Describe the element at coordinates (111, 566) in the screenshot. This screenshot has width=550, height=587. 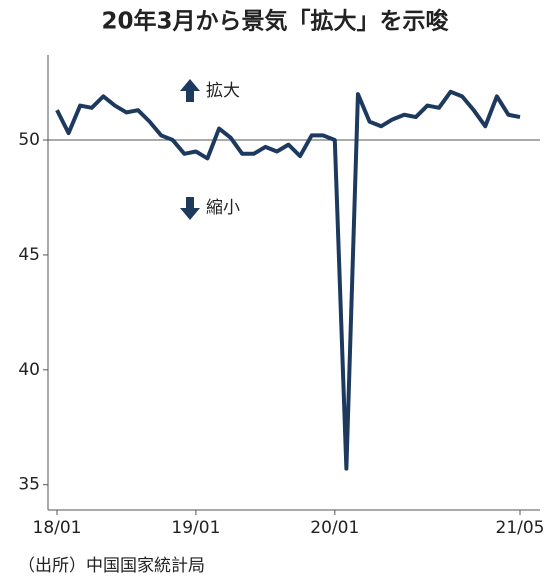
I see `source: （出所）中国国家統計局` at that location.